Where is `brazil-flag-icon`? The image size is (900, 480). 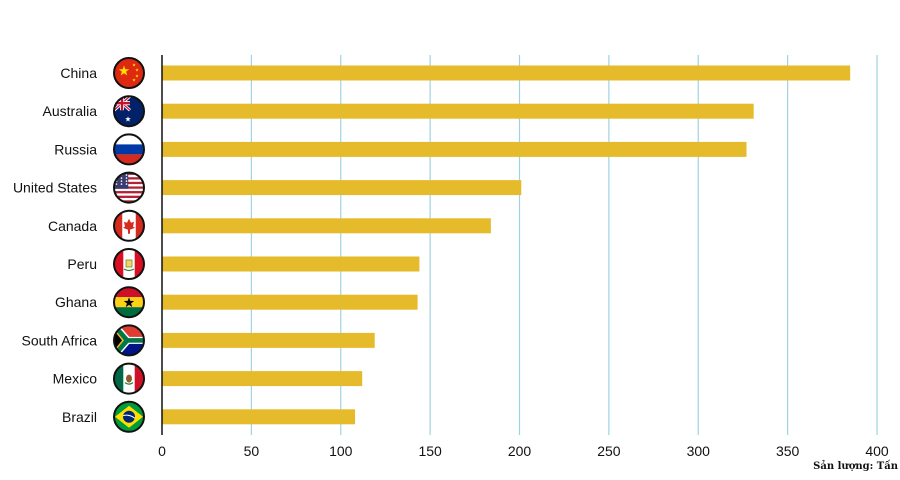 brazil-flag-icon is located at coordinates (129, 416).